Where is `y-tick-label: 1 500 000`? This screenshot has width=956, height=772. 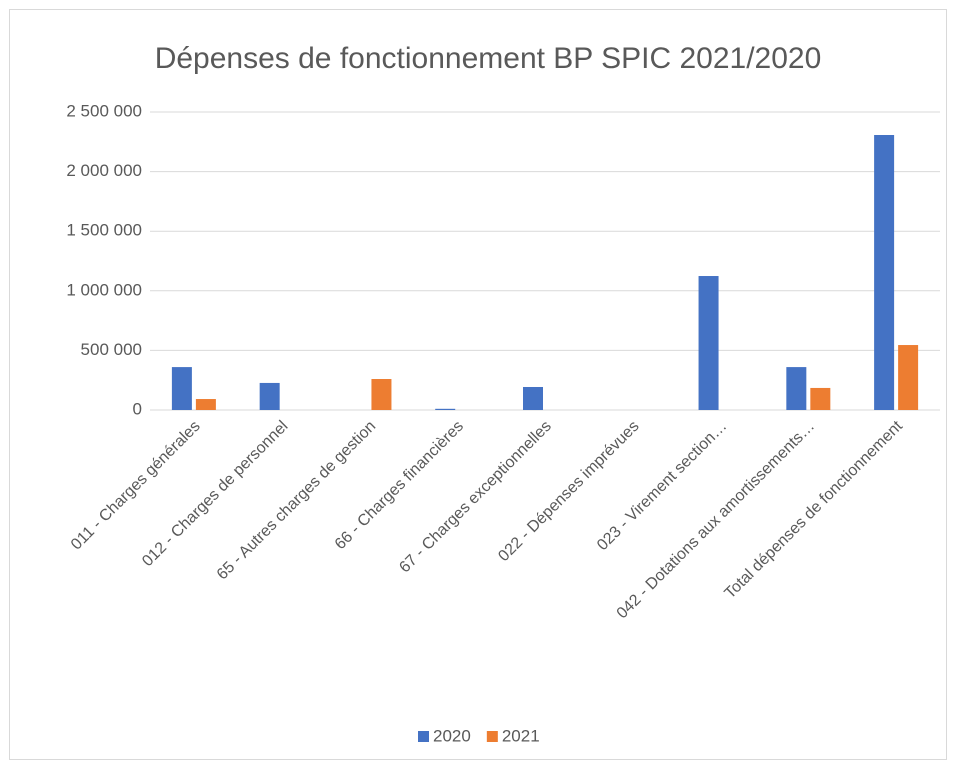
y-tick-label: 1 500 000 is located at coordinates (104, 230).